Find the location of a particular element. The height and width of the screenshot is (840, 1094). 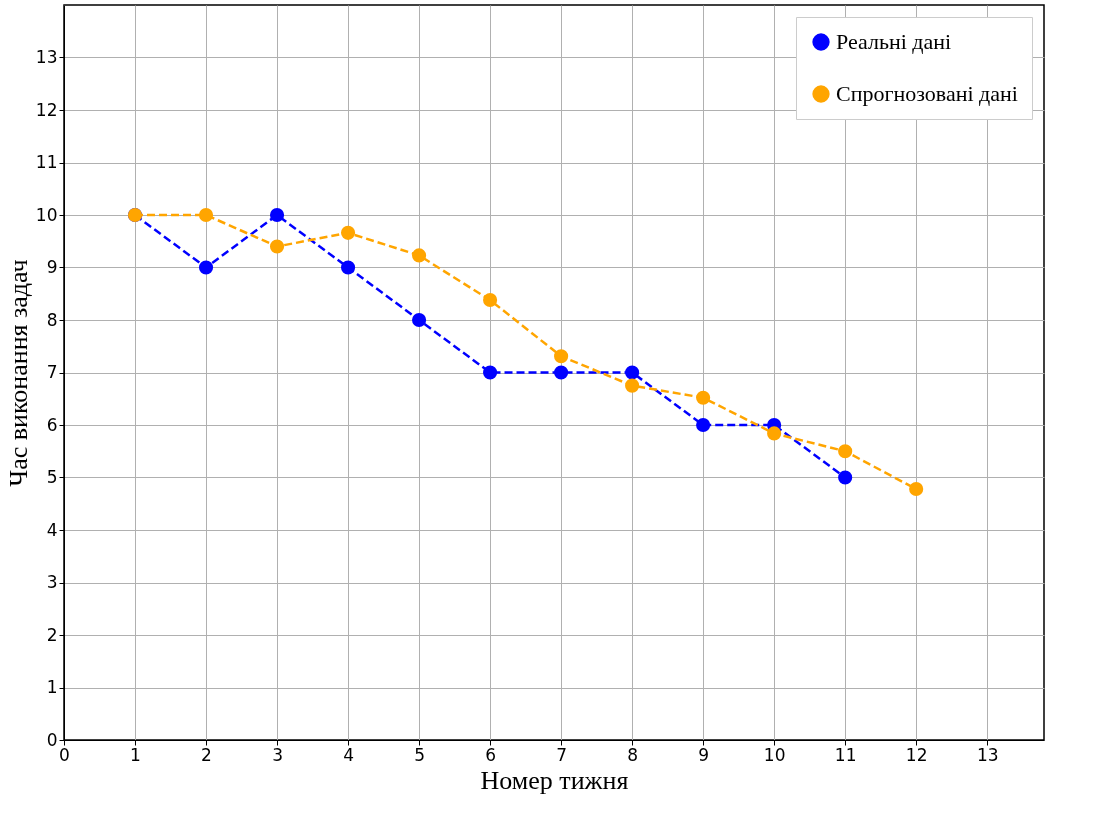

y-tick-label: 5 is located at coordinates (52, 477).